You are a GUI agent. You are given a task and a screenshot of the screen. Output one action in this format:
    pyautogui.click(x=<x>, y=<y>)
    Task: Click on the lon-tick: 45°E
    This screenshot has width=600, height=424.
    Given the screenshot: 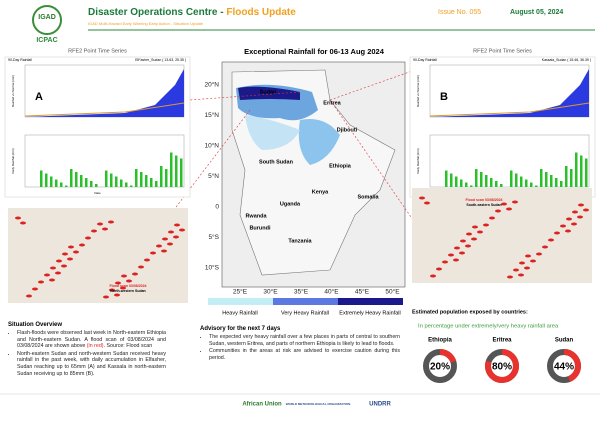 What is the action you would take?
    pyautogui.click(x=362, y=292)
    